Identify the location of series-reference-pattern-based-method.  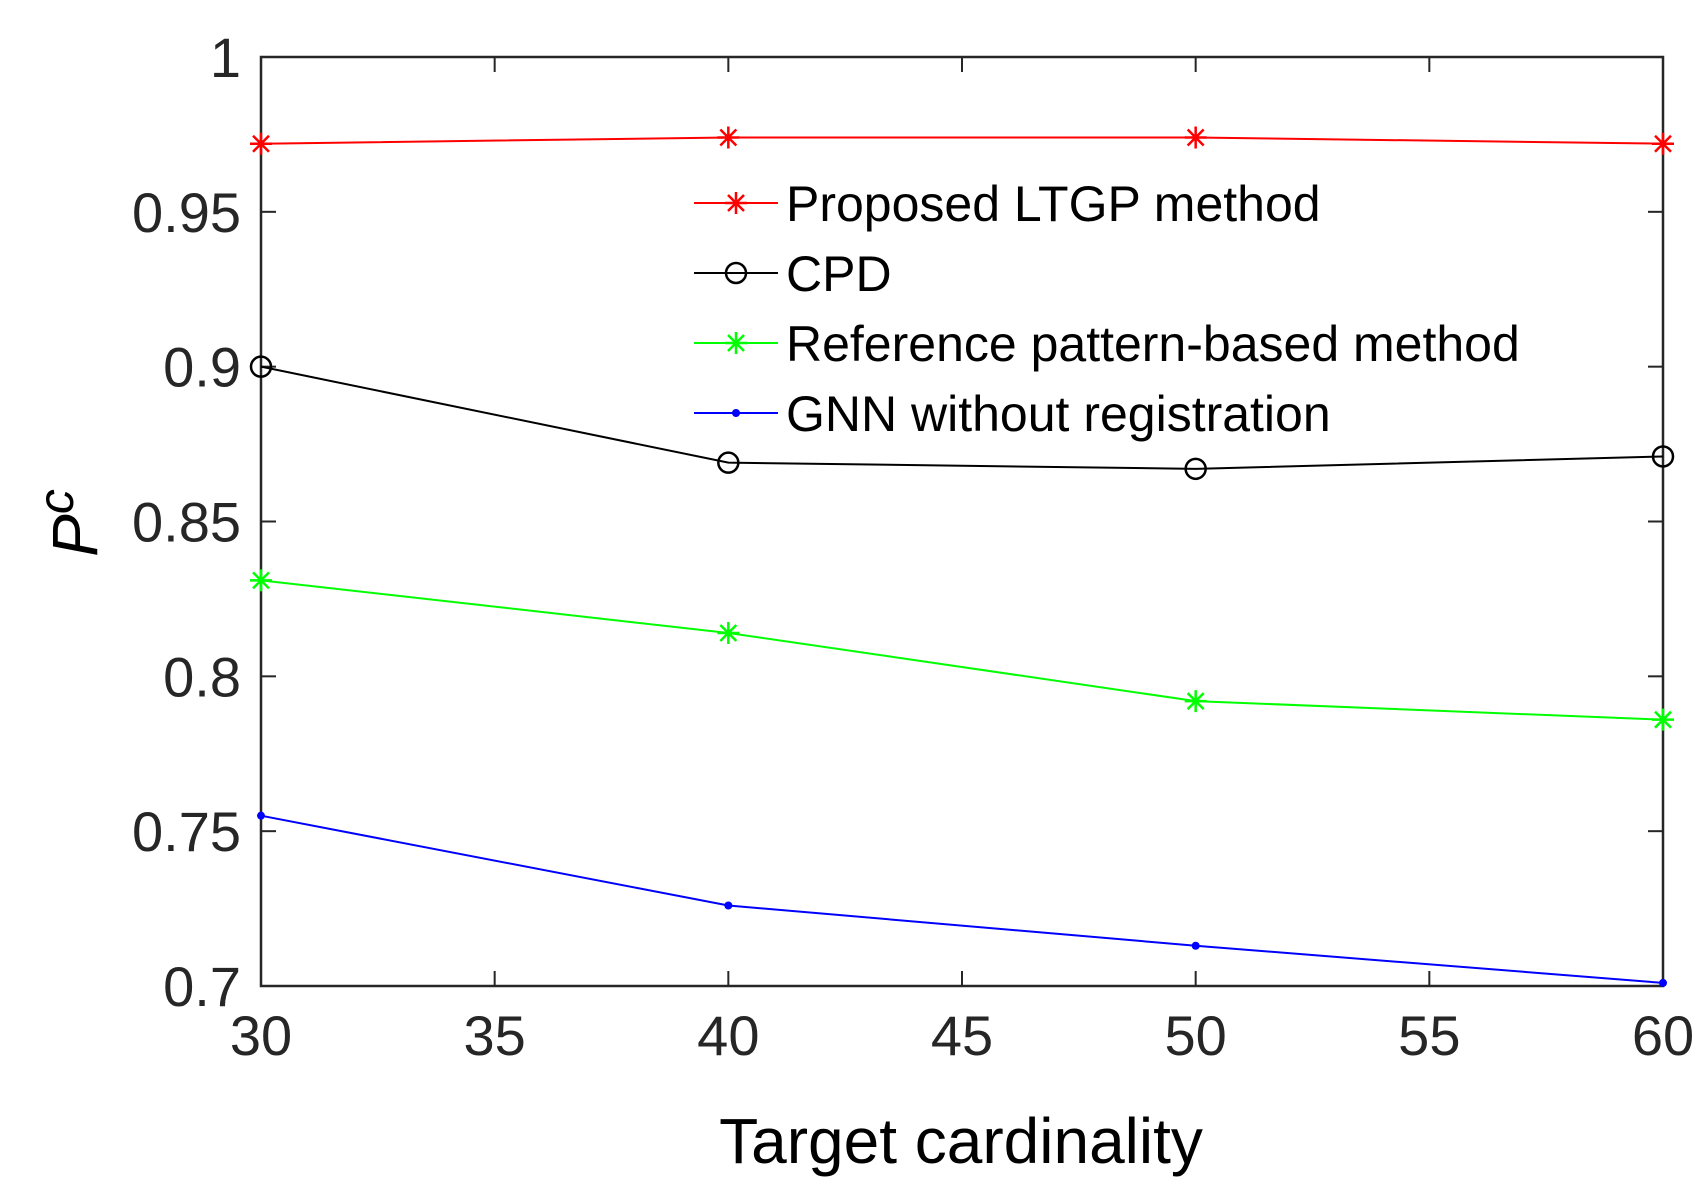
(962, 650).